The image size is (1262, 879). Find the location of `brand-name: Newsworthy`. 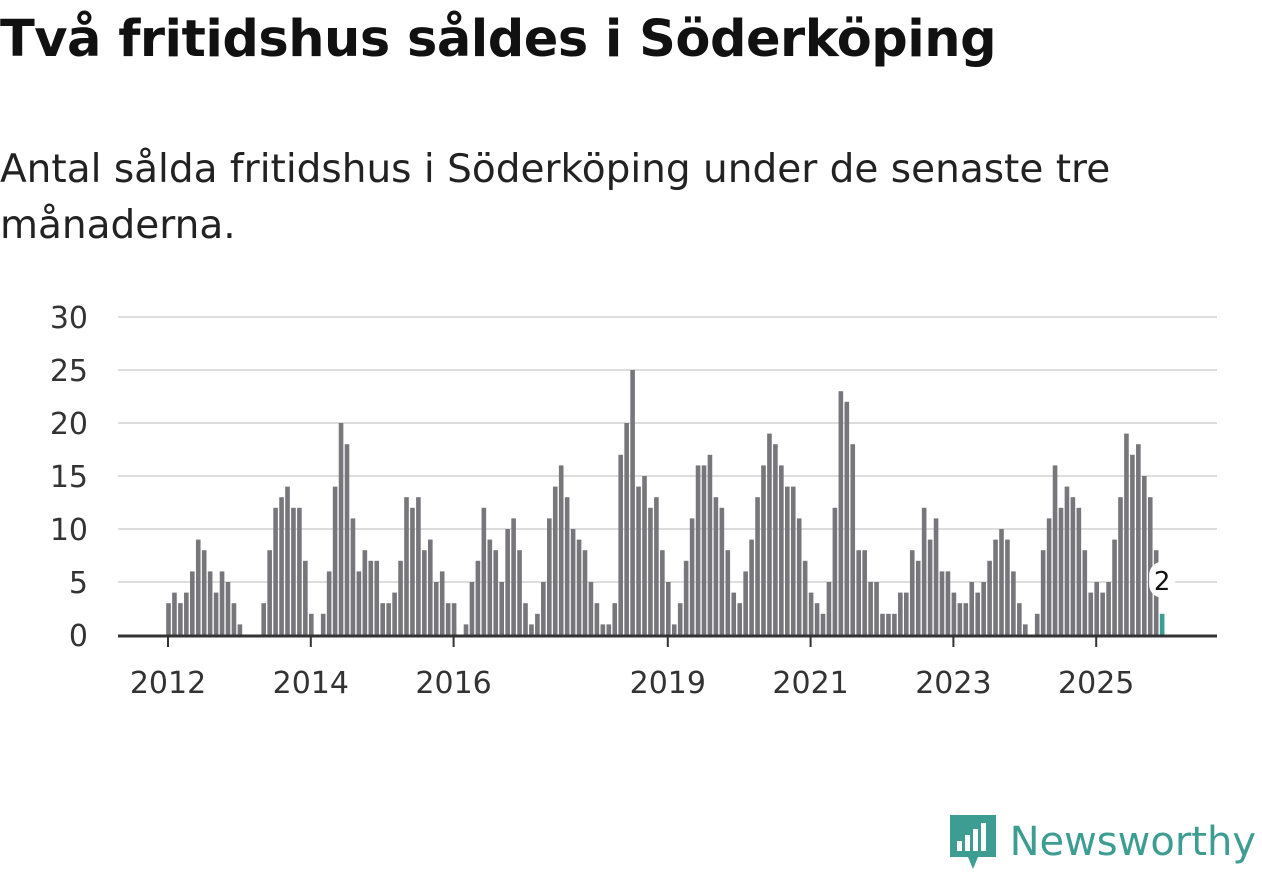

brand-name: Newsworthy is located at coordinates (1132, 842).